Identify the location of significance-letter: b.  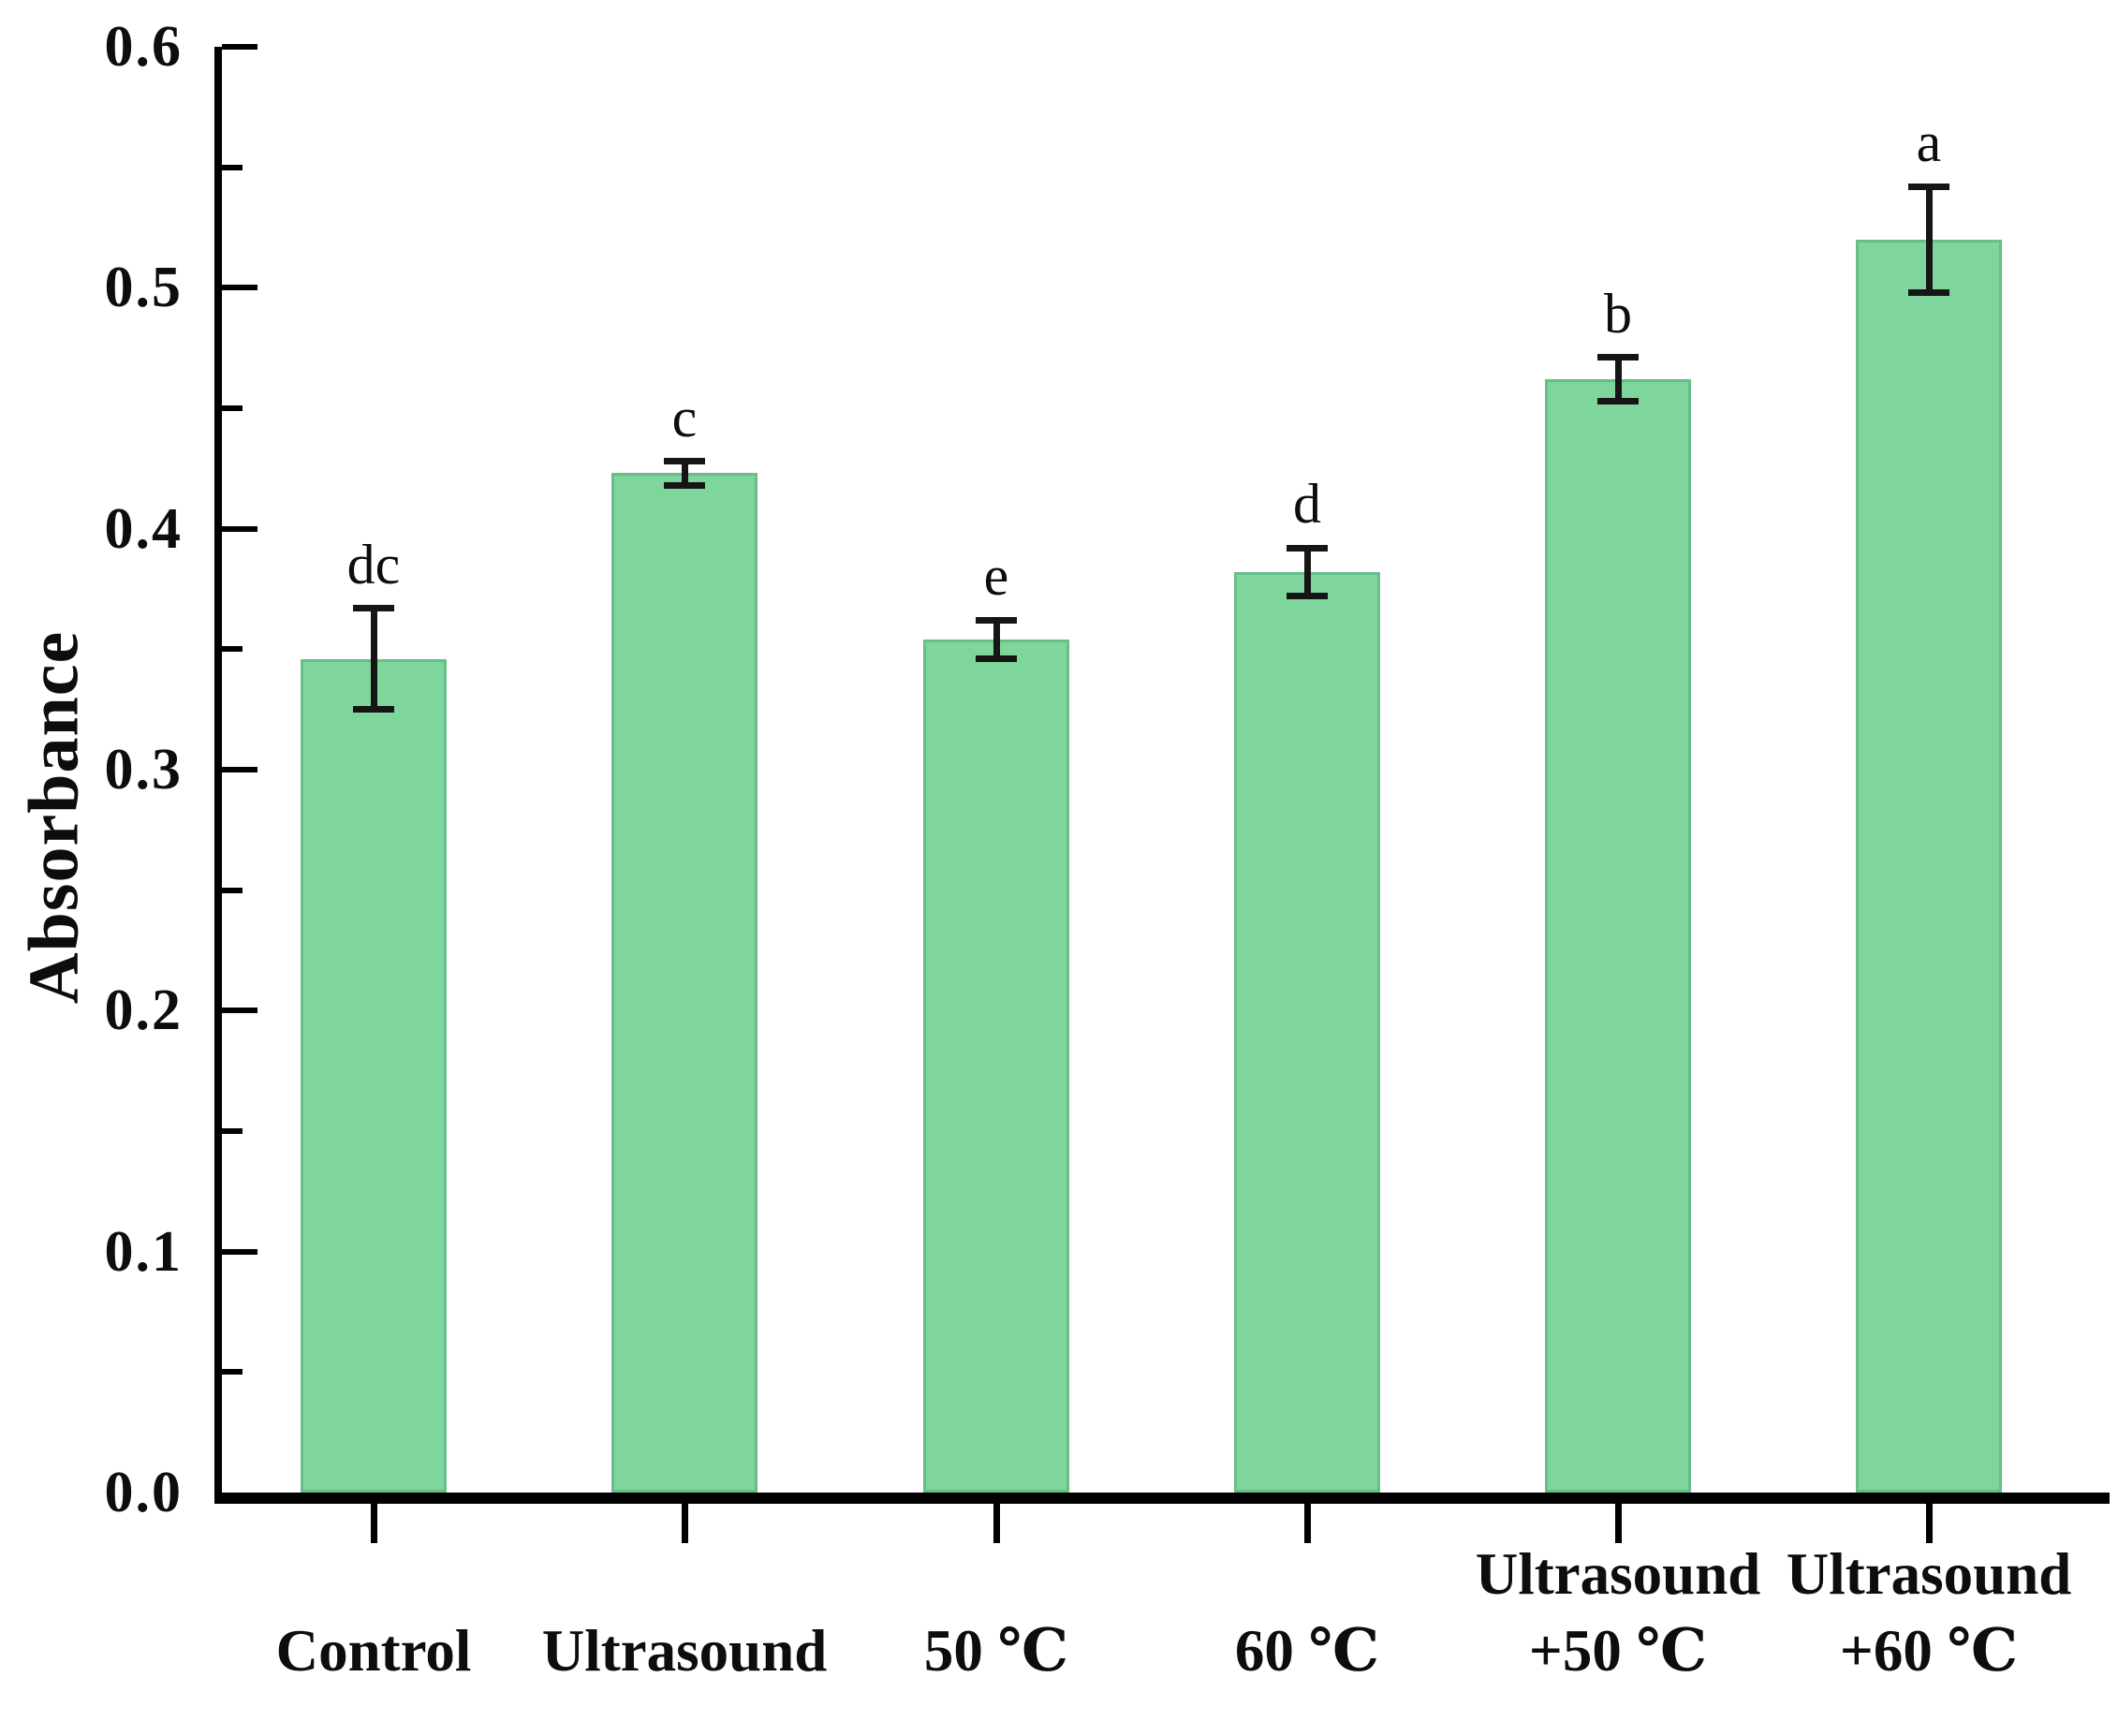
(1618, 313).